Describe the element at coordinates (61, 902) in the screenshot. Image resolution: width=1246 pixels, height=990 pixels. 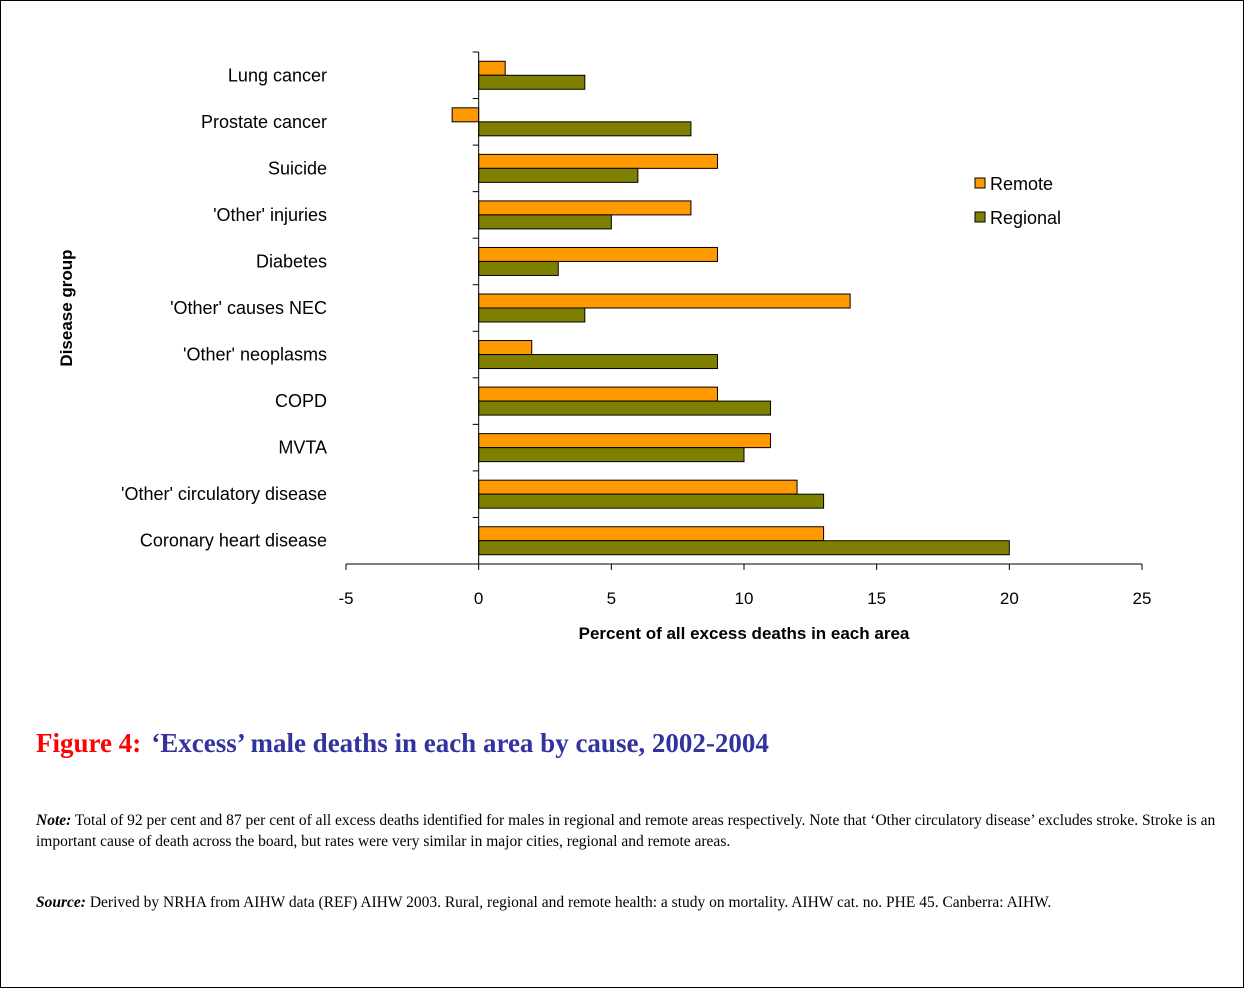
I see `source-label: Source:` at that location.